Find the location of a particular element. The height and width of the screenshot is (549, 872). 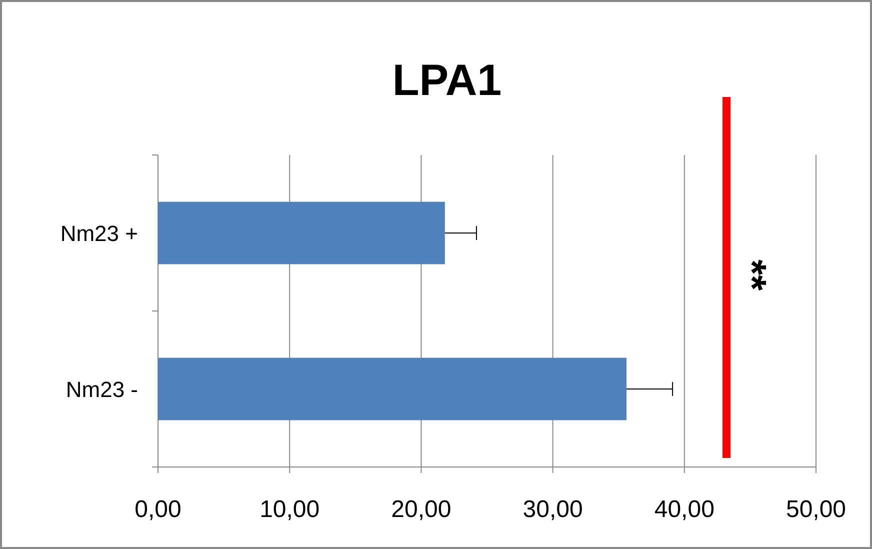

x-tick-label: 10,00 is located at coordinates (290, 509).